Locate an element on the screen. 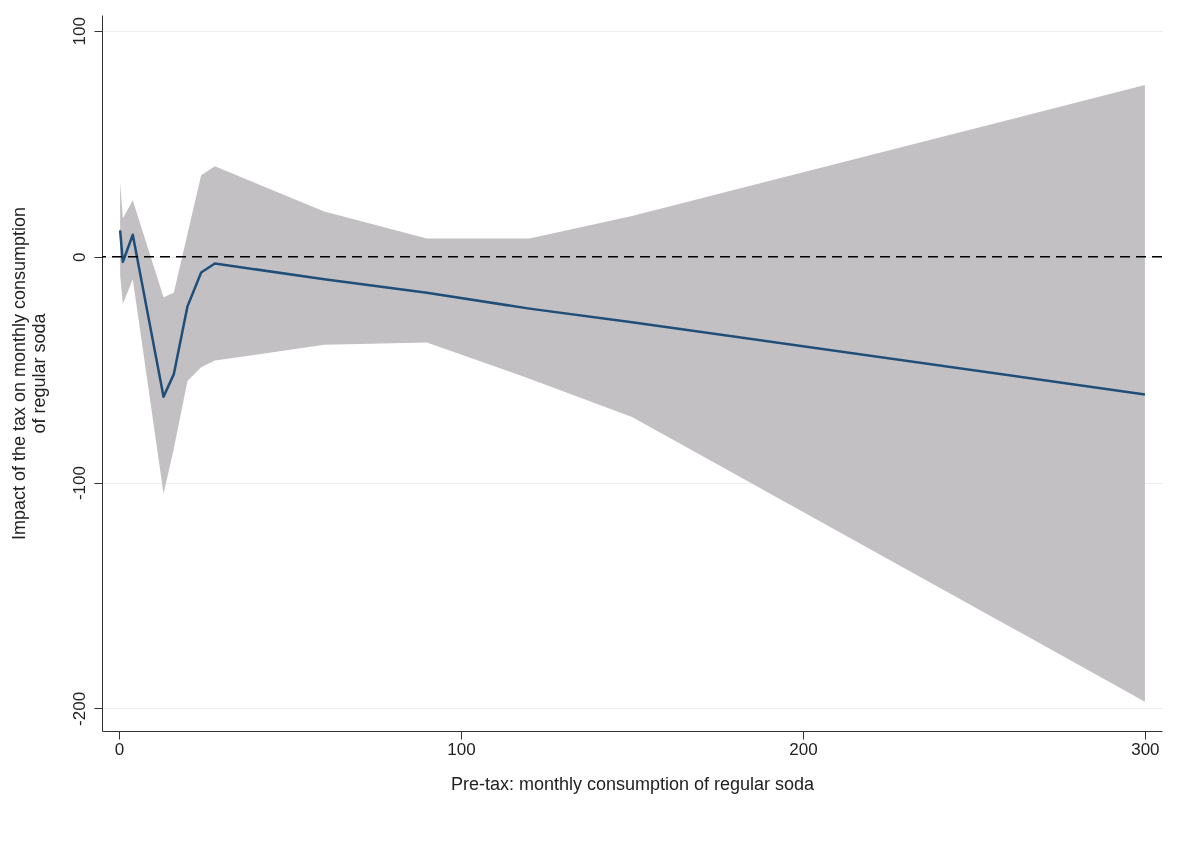  y-tick-label: -200 is located at coordinates (79, 708).